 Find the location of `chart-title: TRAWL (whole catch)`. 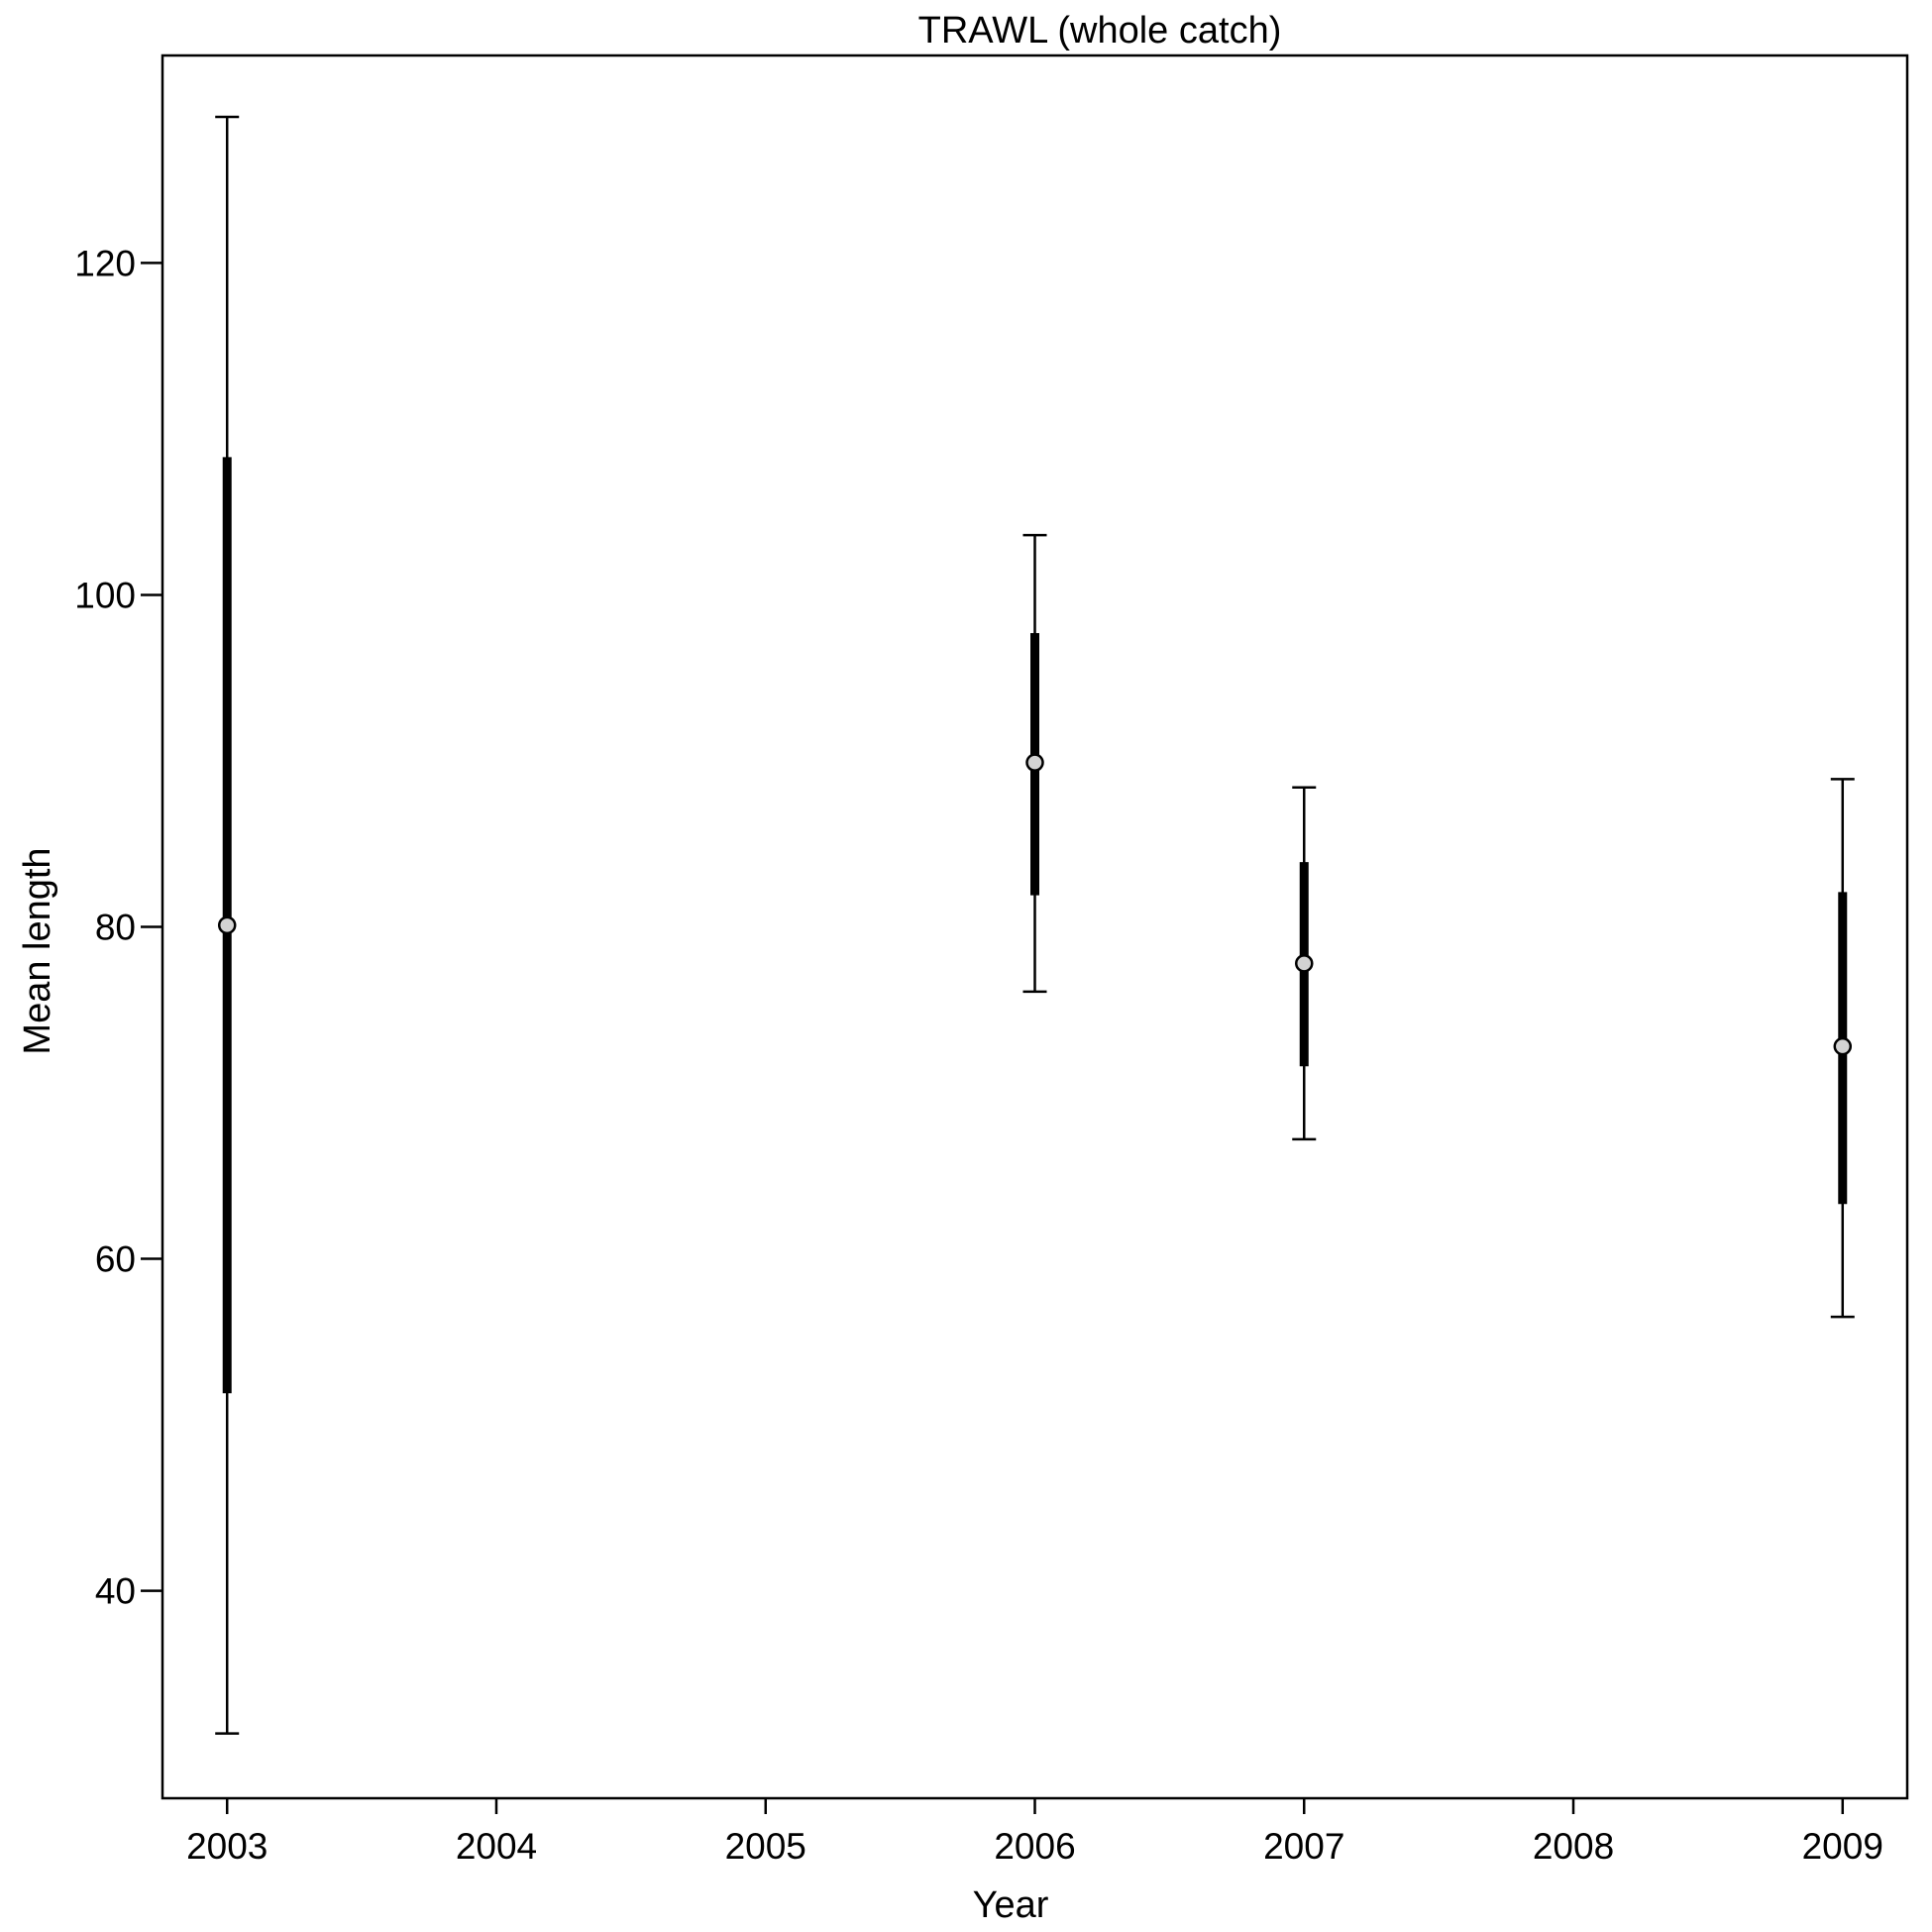

chart-title: TRAWL (whole catch) is located at coordinates (1100, 31).